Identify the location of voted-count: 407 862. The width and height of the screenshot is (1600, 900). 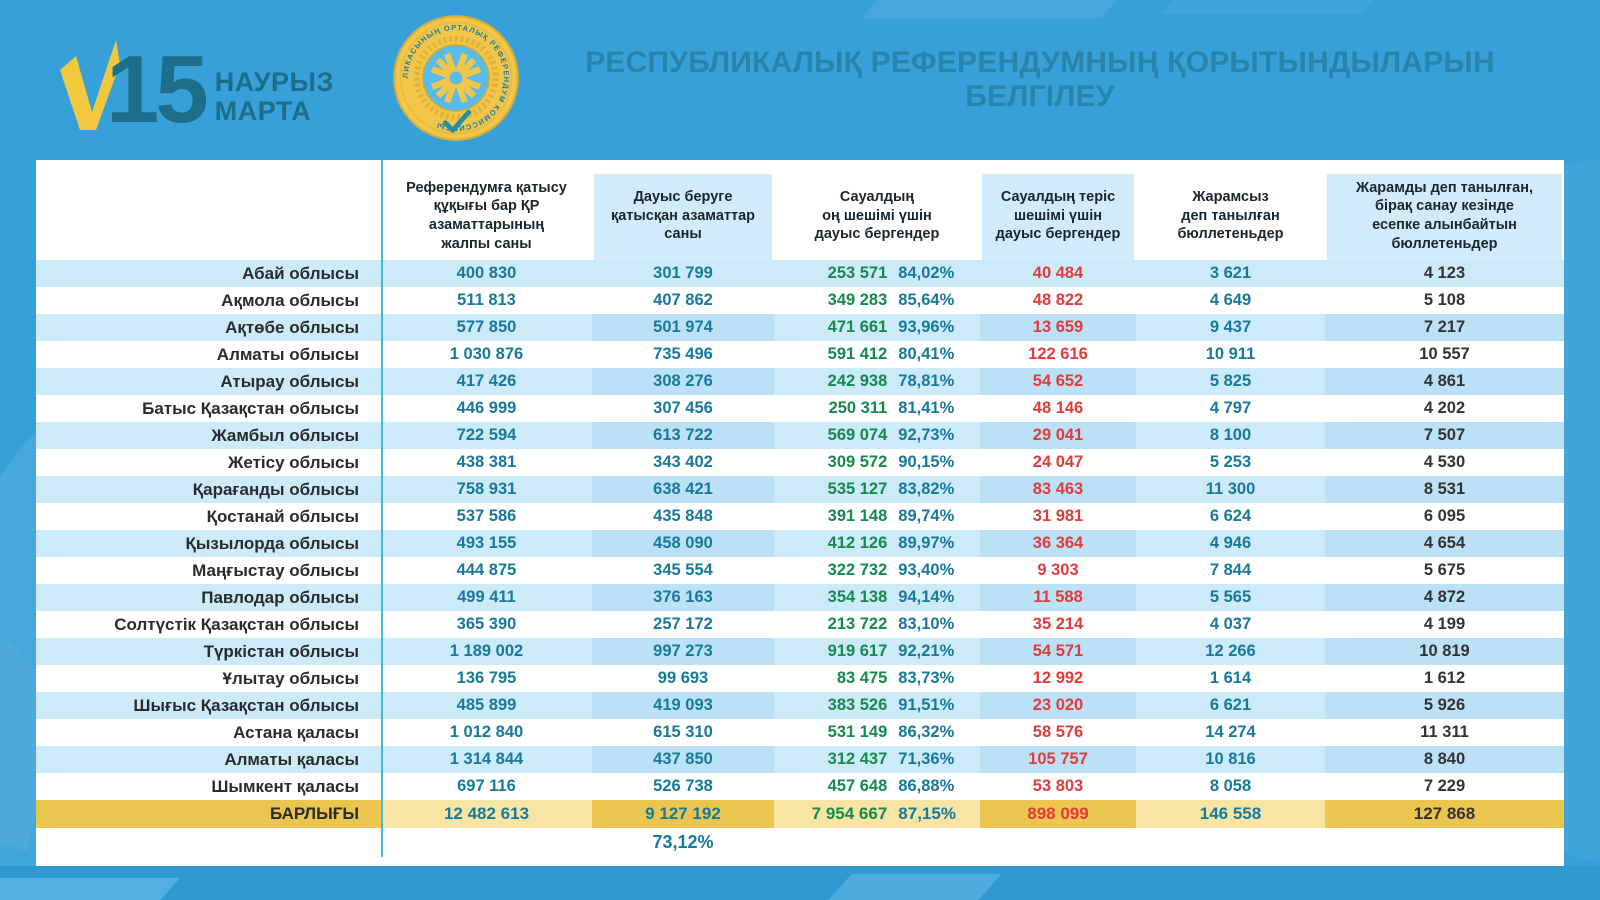
(683, 300).